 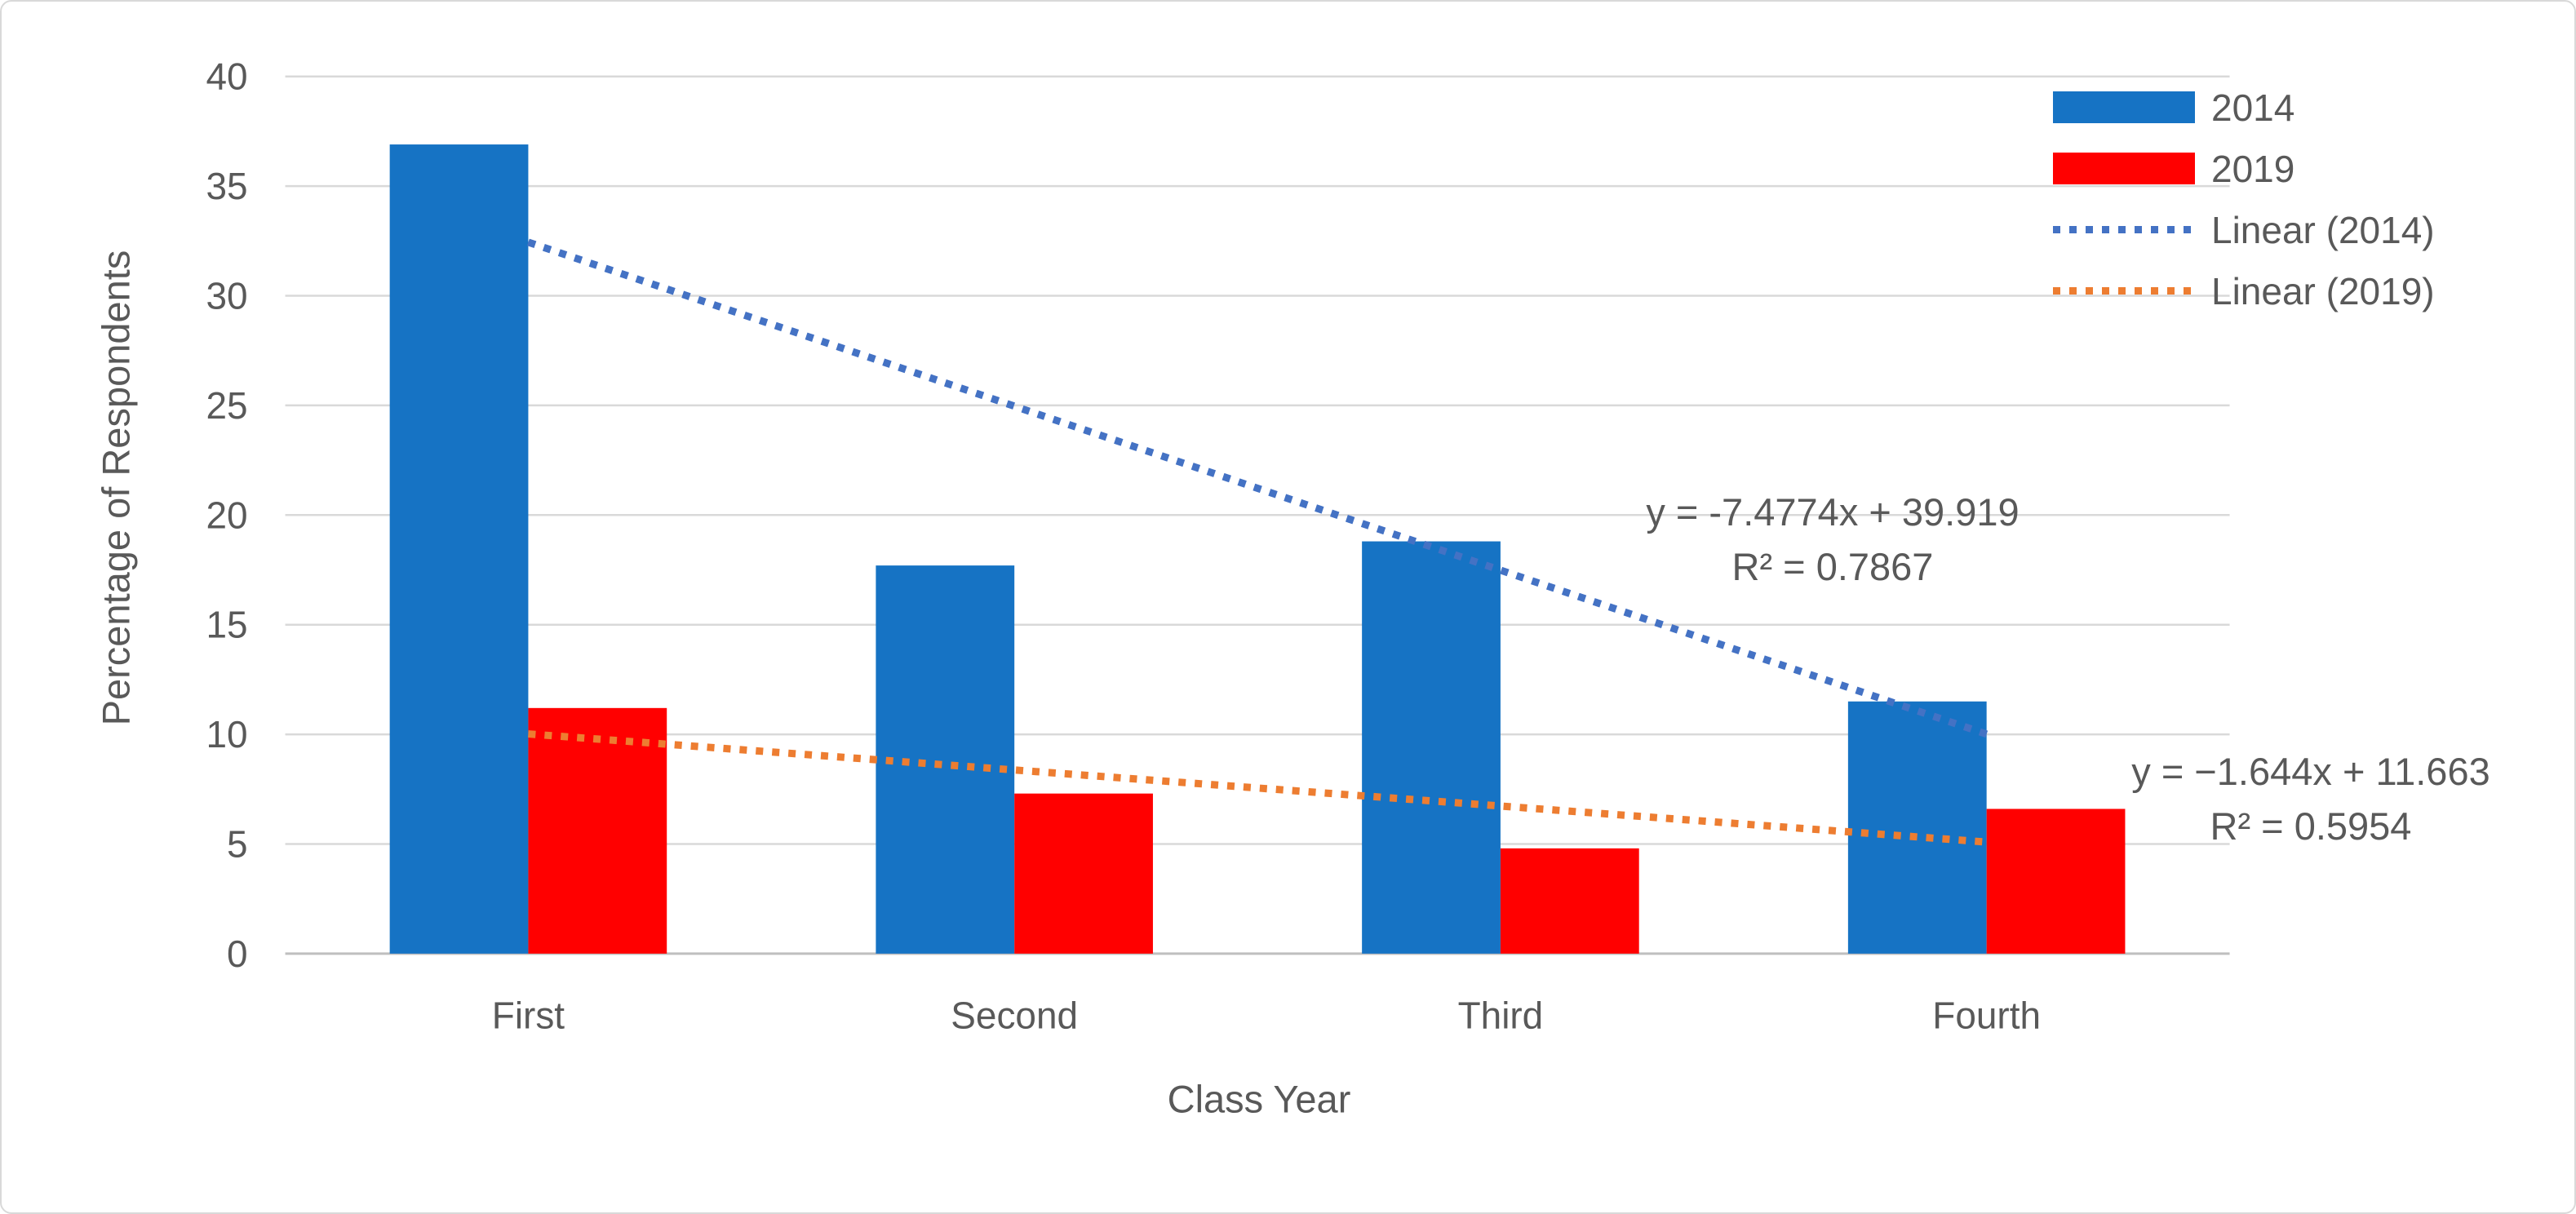 I want to click on y-tick-label-25: 25, so click(x=227, y=405).